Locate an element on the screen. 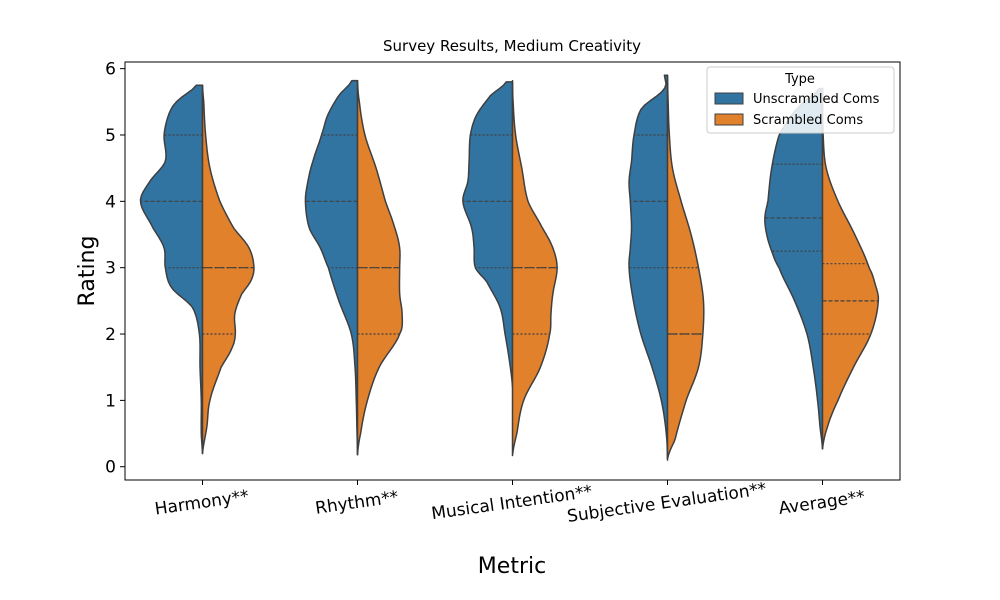 The image size is (1000, 600). chart-title: Survey Results, Medium Creativity is located at coordinates (512, 46).